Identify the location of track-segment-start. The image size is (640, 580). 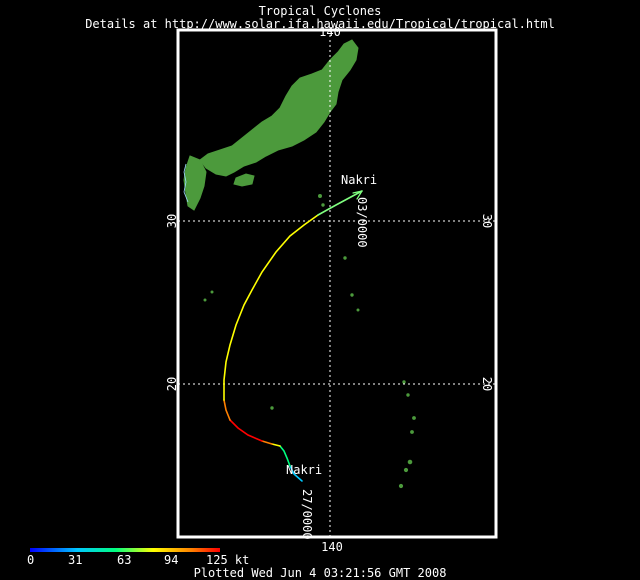
(296, 473).